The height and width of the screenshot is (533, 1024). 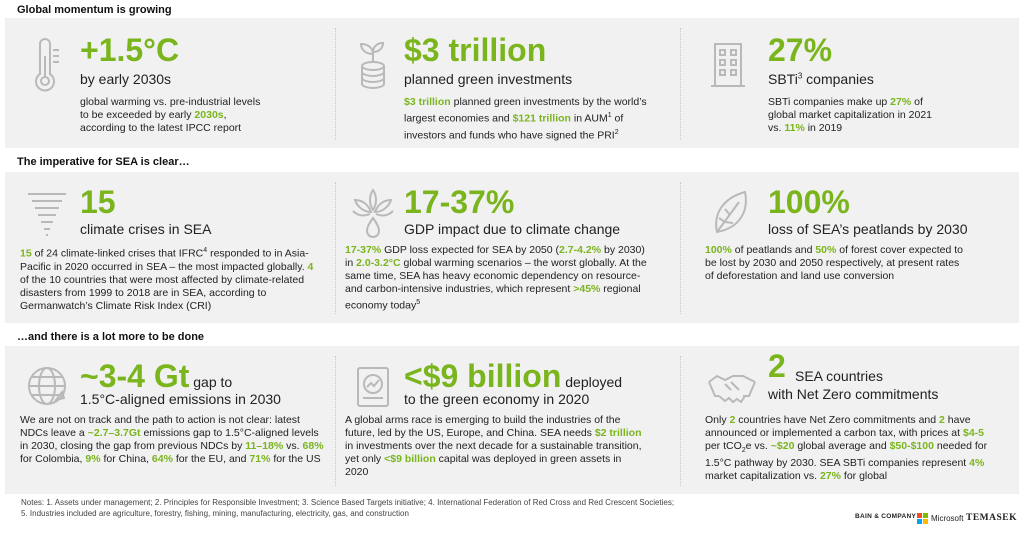 I want to click on bain-logo: BAIN & COMPANY ◔, so click(x=888, y=516).